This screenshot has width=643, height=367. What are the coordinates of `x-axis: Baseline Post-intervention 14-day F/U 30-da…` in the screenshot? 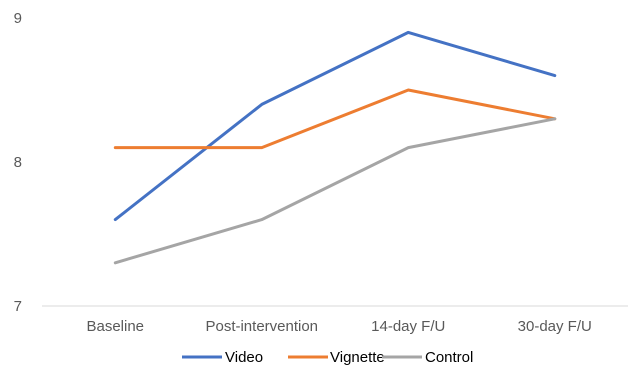 It's located at (338, 326).